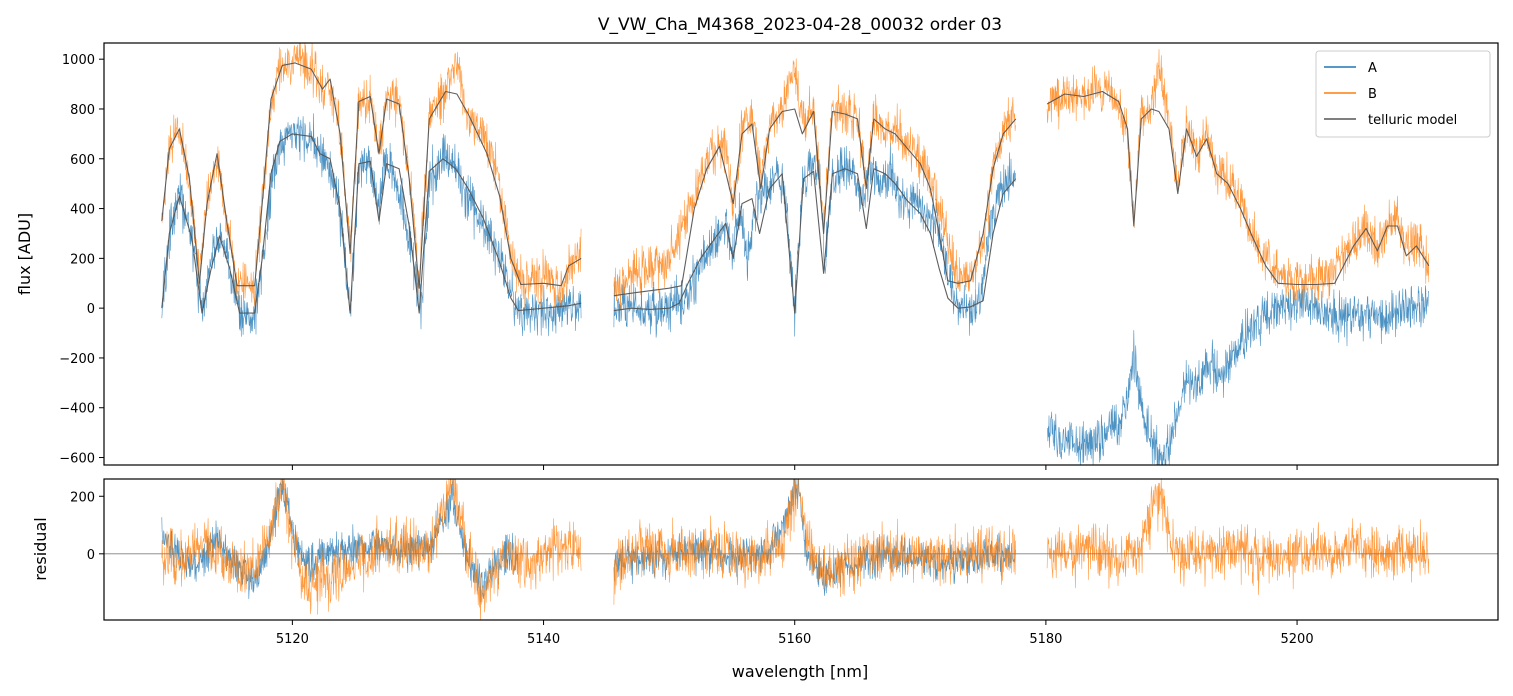  I want to click on residual-y-axis-label: residual, so click(40, 548).